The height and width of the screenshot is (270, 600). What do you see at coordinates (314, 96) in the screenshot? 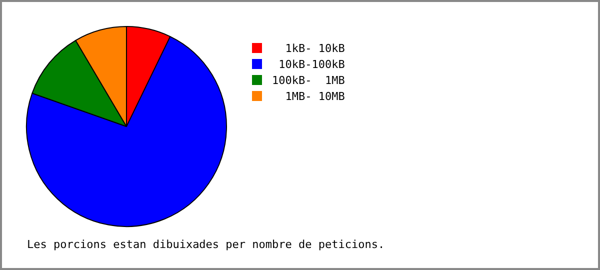
I see `legend-label: 1MB- 10MB` at bounding box center [314, 96].